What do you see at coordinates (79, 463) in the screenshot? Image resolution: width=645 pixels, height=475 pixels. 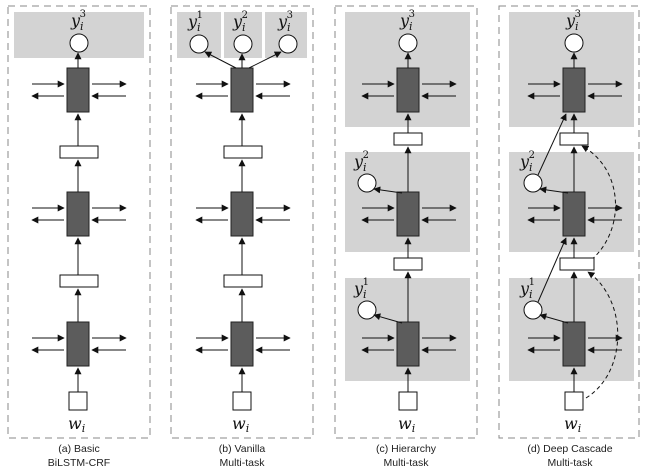 I see `caption-line-2: BiLSTM-CRF` at bounding box center [79, 463].